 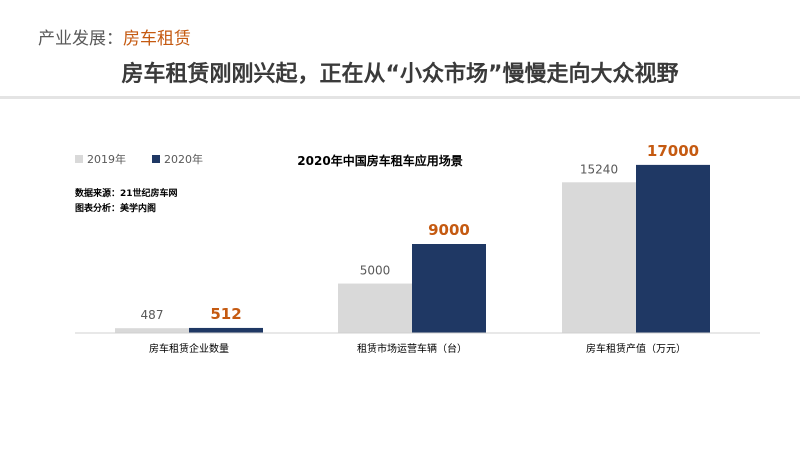 I want to click on section-topic: 房车租赁, so click(x=157, y=39).